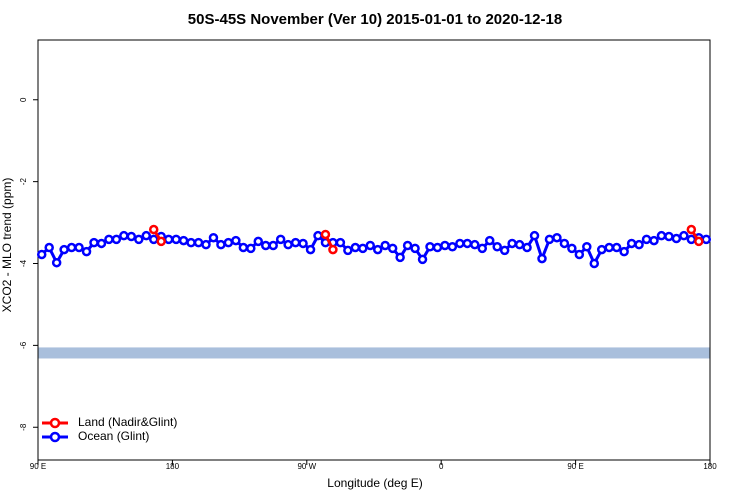 Image resolution: width=750 pixels, height=500 pixels. I want to click on y-tick-label: -8, so click(23, 427).